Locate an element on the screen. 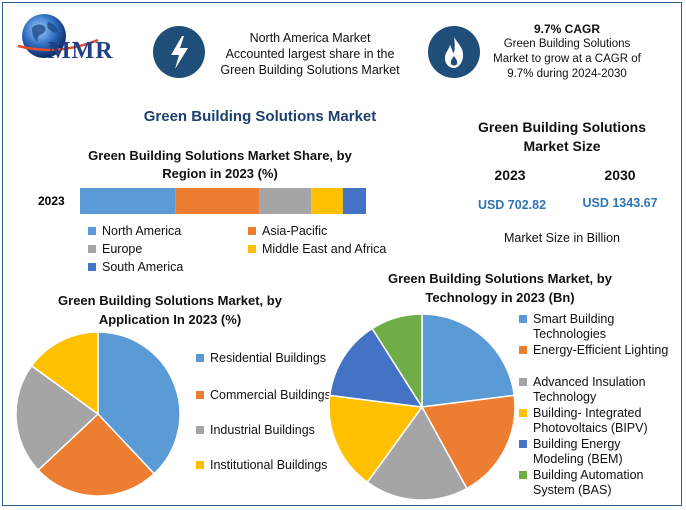 This screenshot has height=510, width=686. bar-segment-asia-pacific is located at coordinates (217, 201).